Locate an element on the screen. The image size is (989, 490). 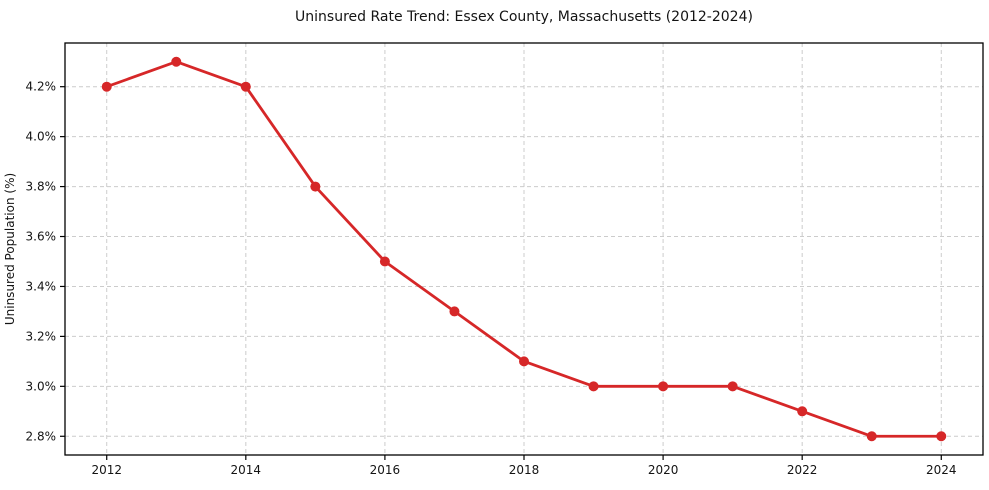
y-tick-label: 3.8% is located at coordinates (41, 187).